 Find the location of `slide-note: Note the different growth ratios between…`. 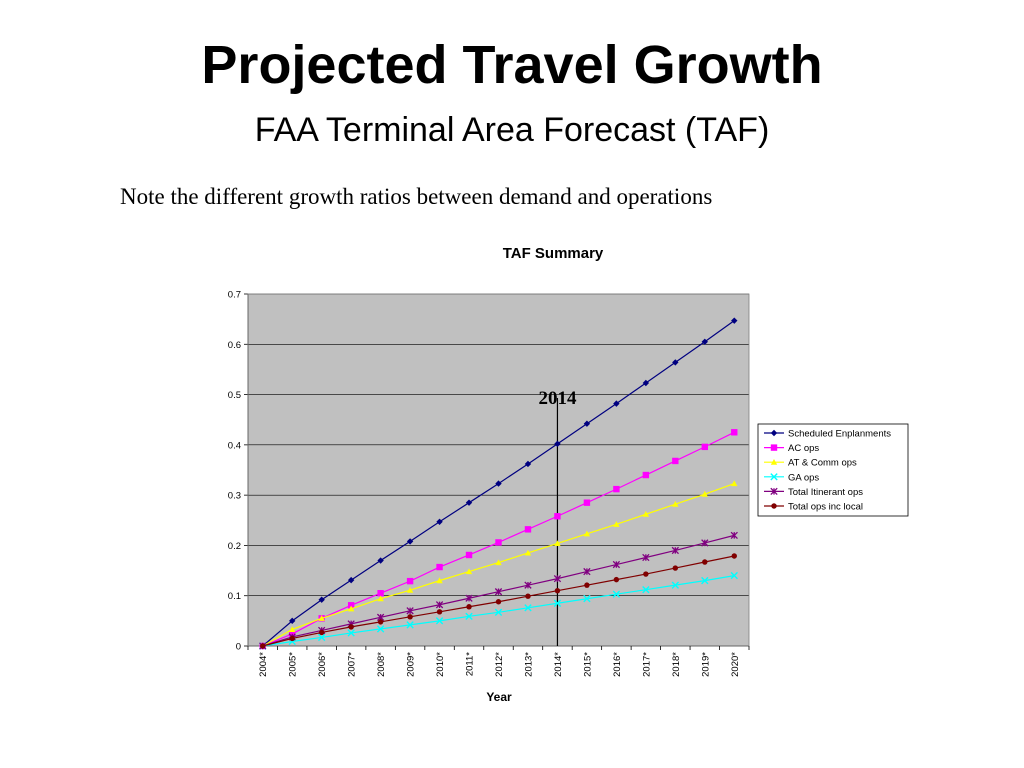

slide-note: Note the different growth ratios between… is located at coordinates (416, 196).